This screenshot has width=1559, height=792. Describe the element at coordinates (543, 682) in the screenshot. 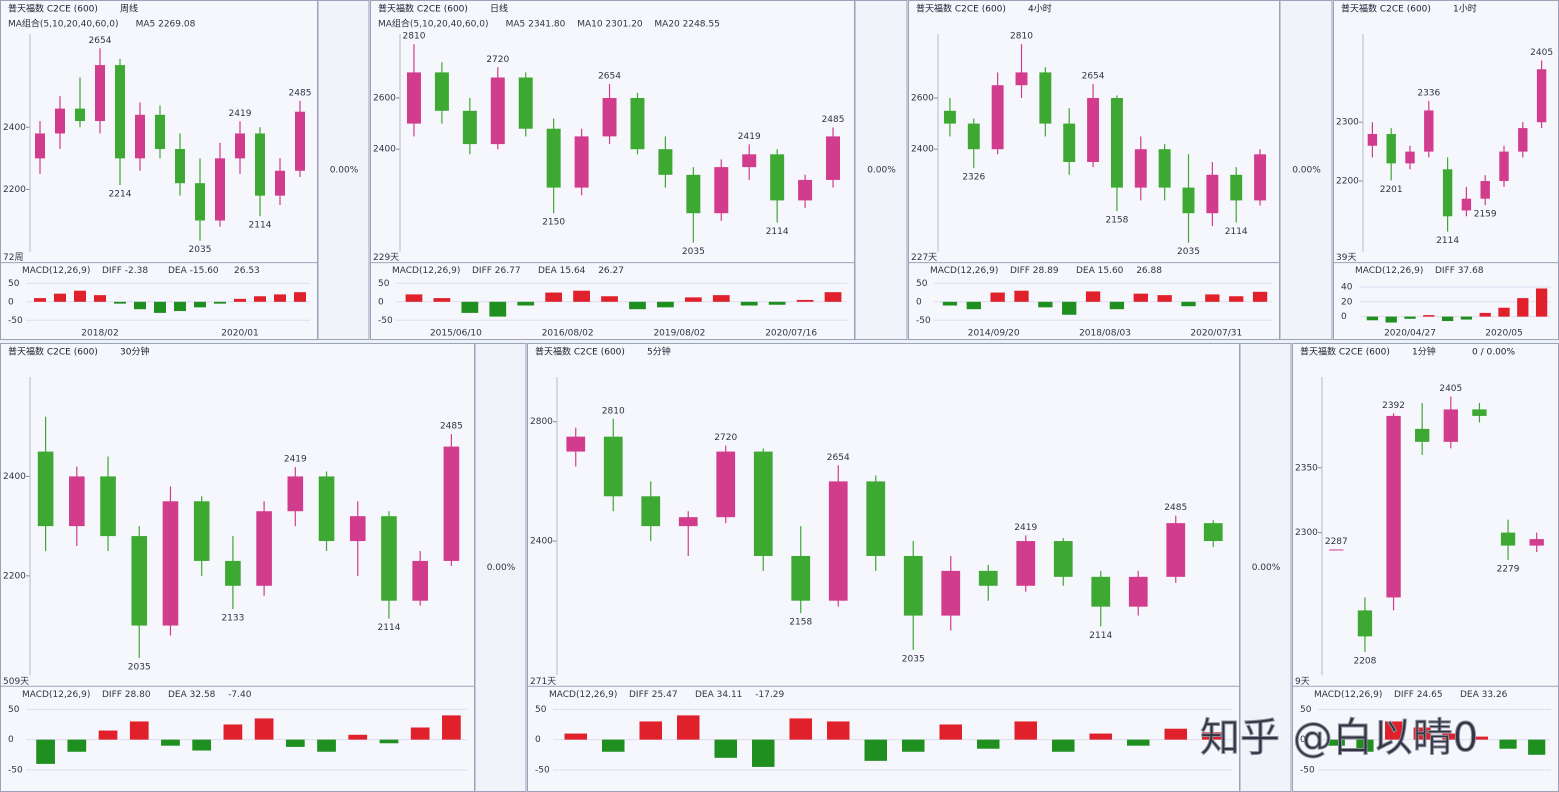

I see `bar-count: 271天` at that location.